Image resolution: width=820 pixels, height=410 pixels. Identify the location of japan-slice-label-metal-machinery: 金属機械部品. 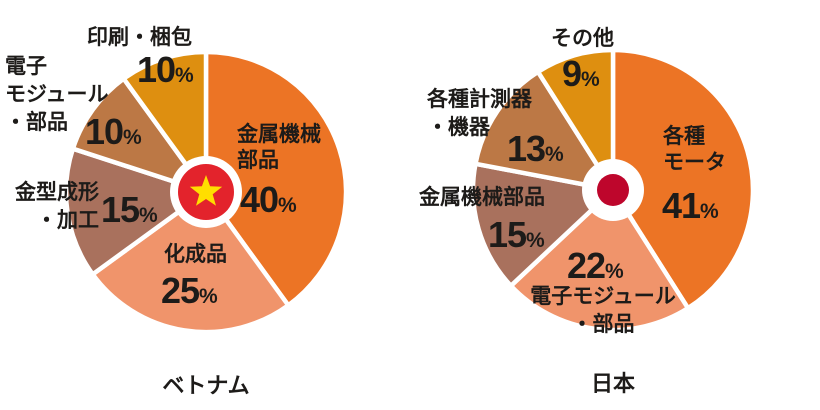
(482, 197).